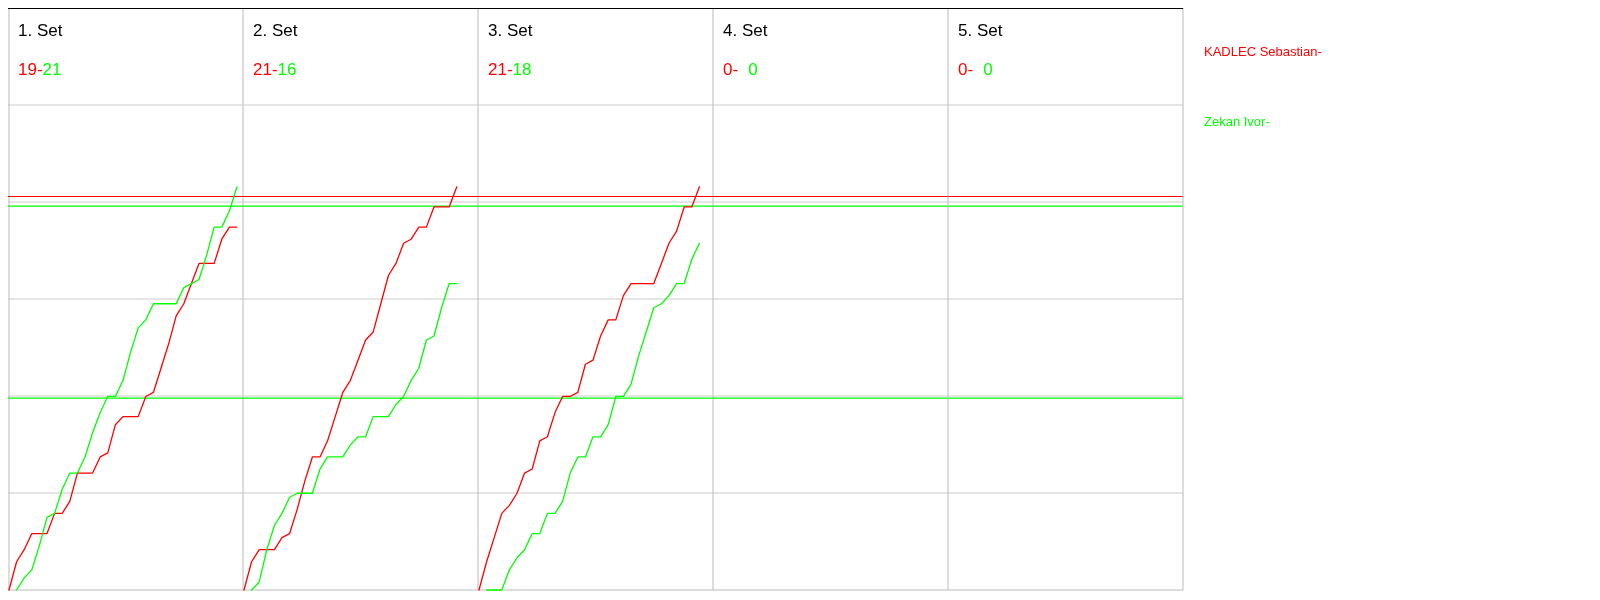  What do you see at coordinates (40, 30) in the screenshot?
I see `chart-title: 1. Set` at bounding box center [40, 30].